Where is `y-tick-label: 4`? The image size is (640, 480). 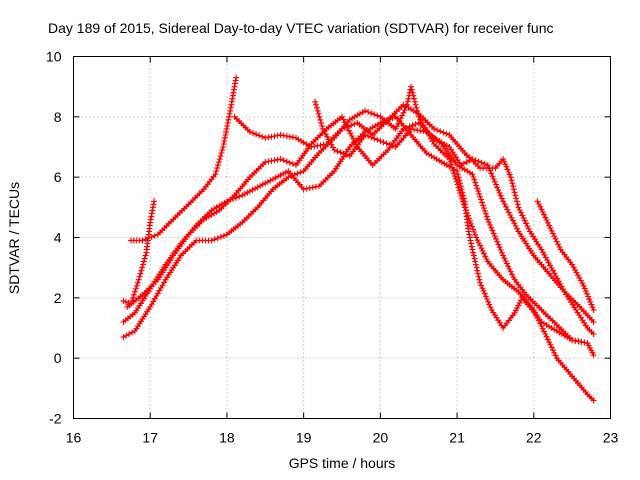
y-tick-label: 4 is located at coordinates (58, 238).